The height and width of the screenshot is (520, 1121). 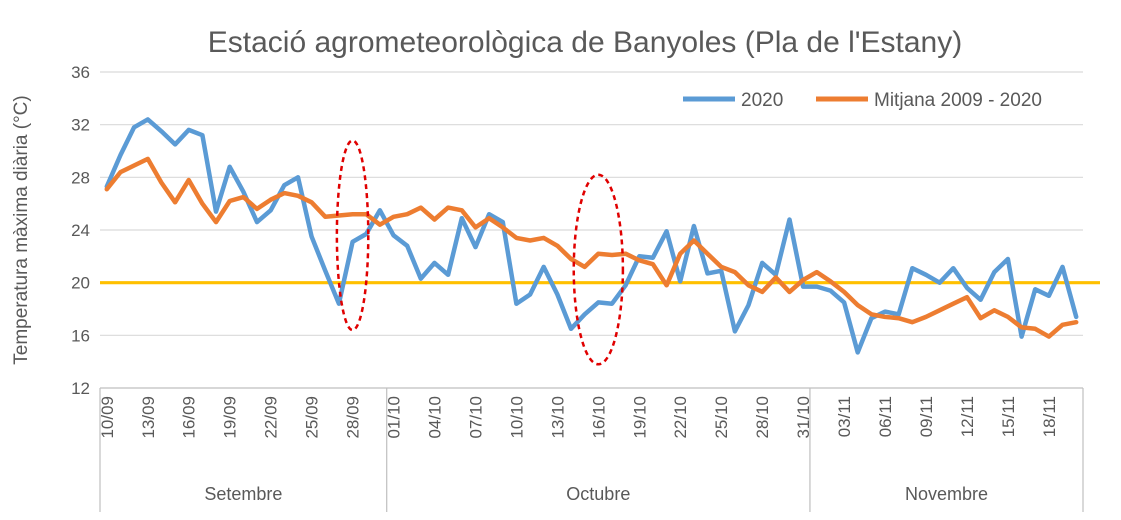 What do you see at coordinates (353, 417) in the screenshot?
I see `x-tick-label-28-09: 28/09` at bounding box center [353, 417].